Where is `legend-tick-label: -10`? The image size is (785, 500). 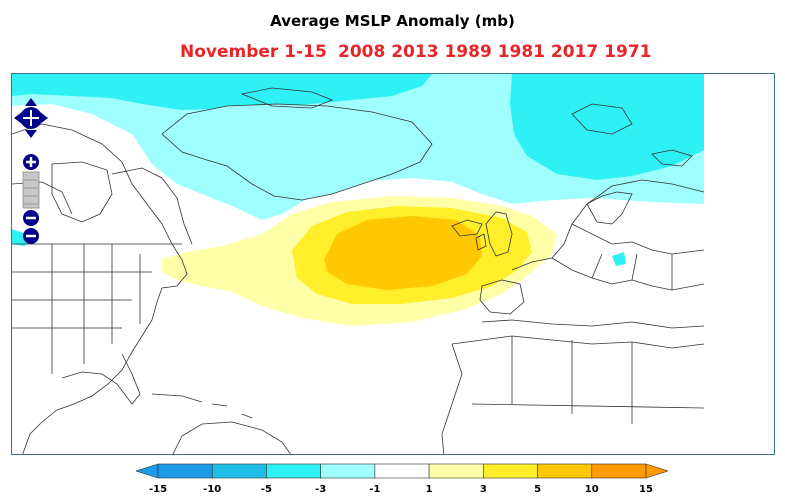
legend-tick-label: -10 is located at coordinates (212, 489).